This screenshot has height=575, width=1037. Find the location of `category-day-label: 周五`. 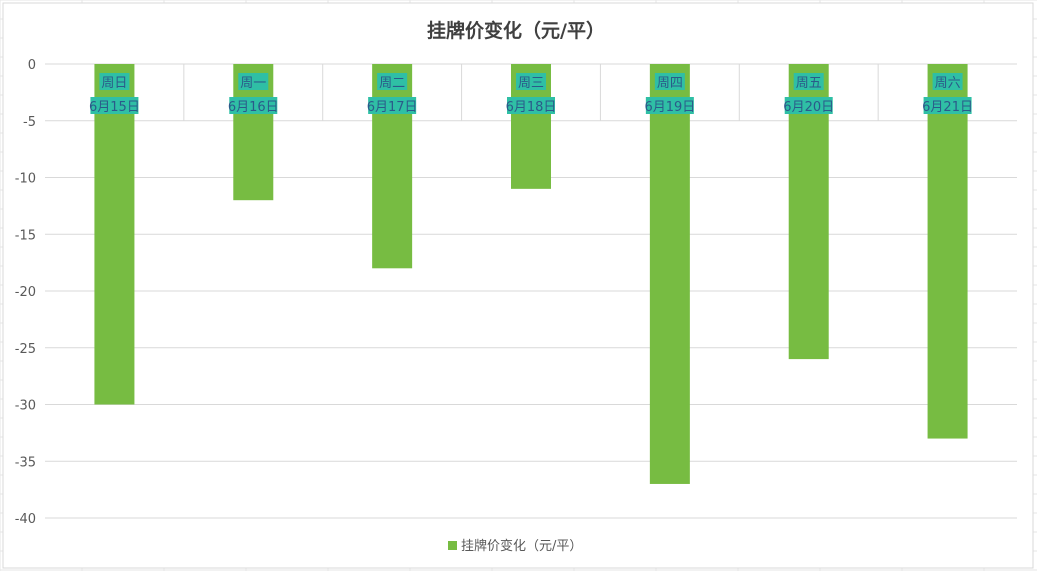

category-day-label: 周五 is located at coordinates (809, 83).